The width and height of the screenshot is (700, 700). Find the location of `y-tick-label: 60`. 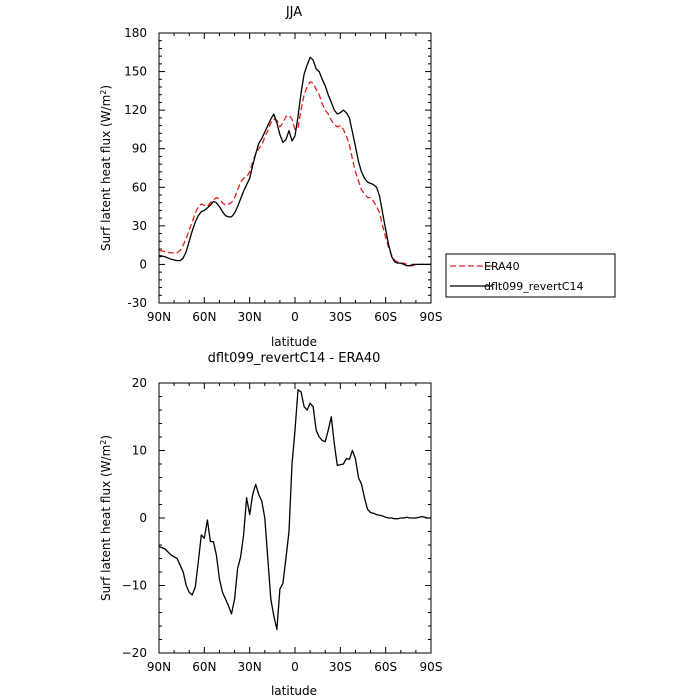

y-tick-label: 60 is located at coordinates (139, 187).